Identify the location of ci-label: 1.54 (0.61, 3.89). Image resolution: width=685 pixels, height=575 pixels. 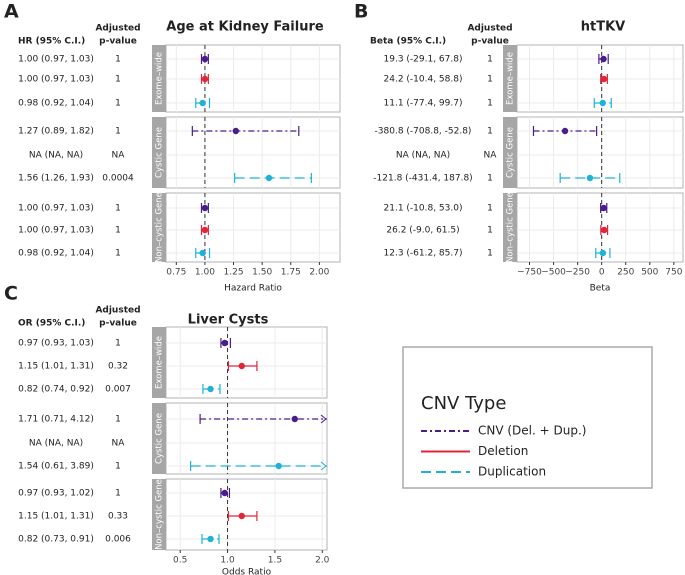
(56, 467).